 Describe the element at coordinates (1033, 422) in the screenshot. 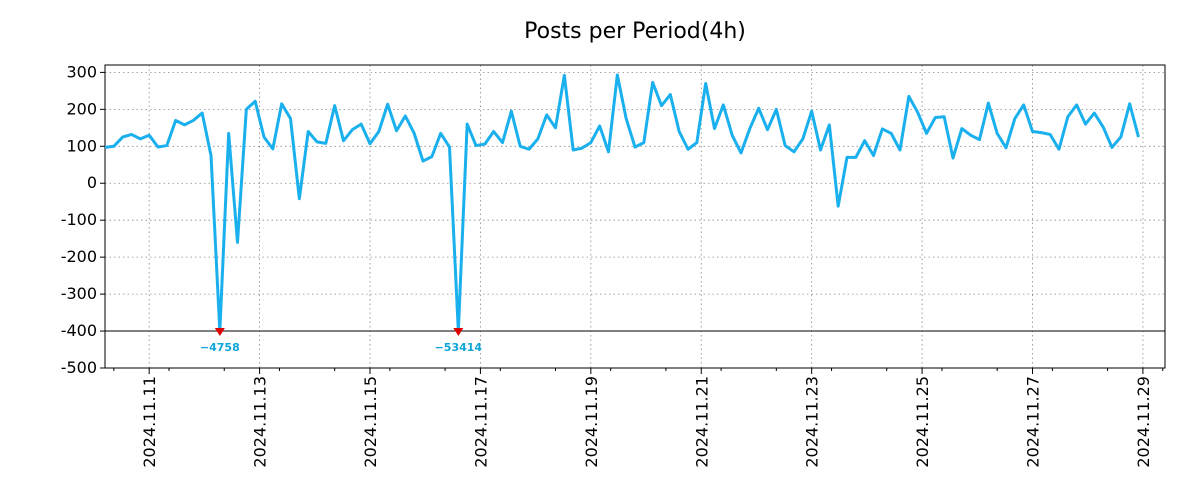

I see `x-tick-label: 2024.11.27` at that location.